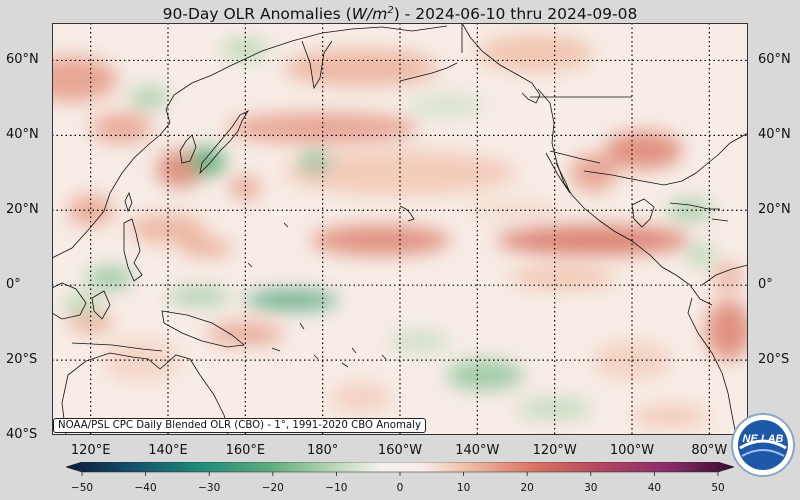 The image size is (800, 500). I want to click on longitude-label: 160°W, so click(400, 450).